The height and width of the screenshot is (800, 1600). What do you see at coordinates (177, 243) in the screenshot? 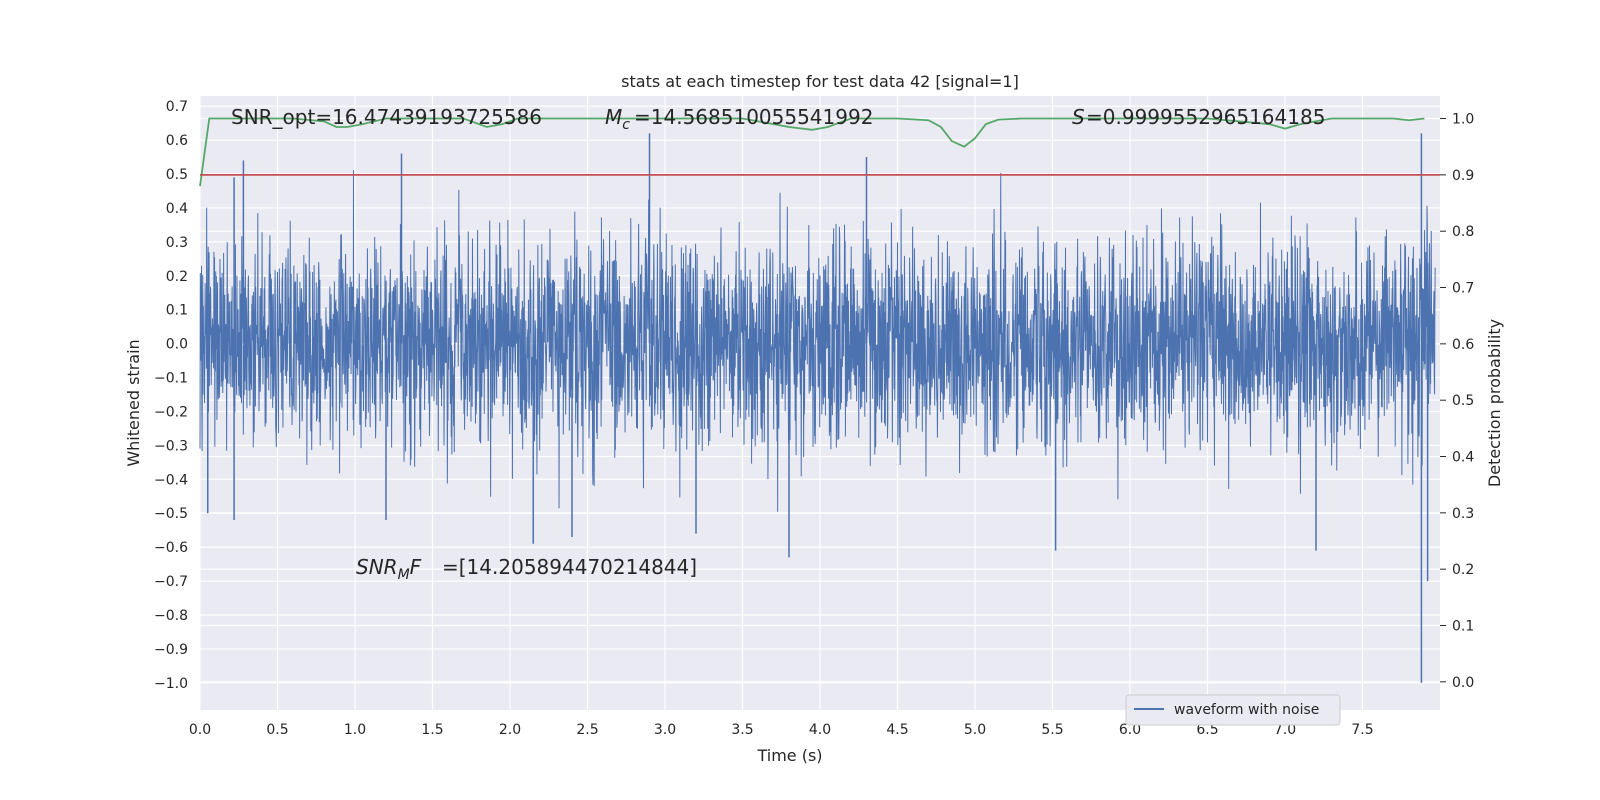
I see `y-tick-label: 0.3` at bounding box center [177, 243].